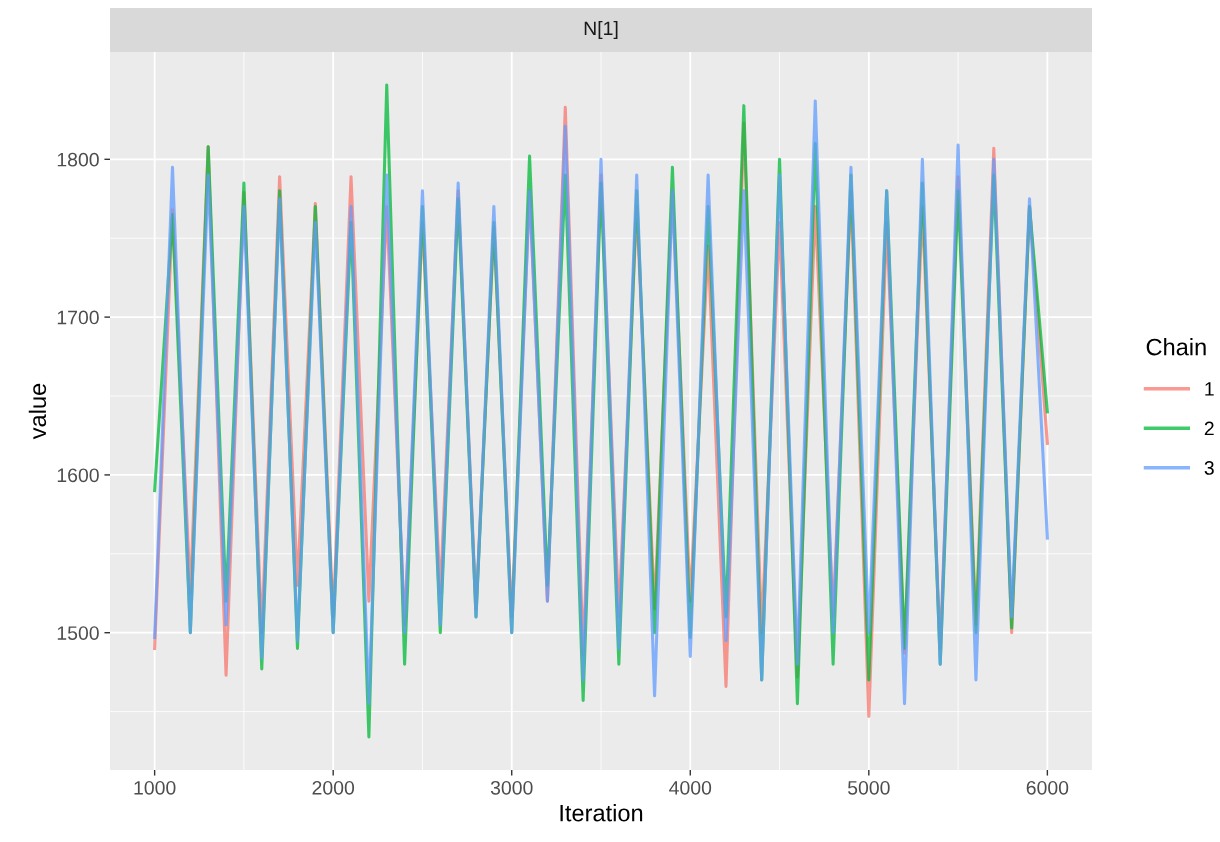 The height and width of the screenshot is (842, 1220). Describe the element at coordinates (78, 159) in the screenshot. I see `y-tick-label: 1800` at that location.